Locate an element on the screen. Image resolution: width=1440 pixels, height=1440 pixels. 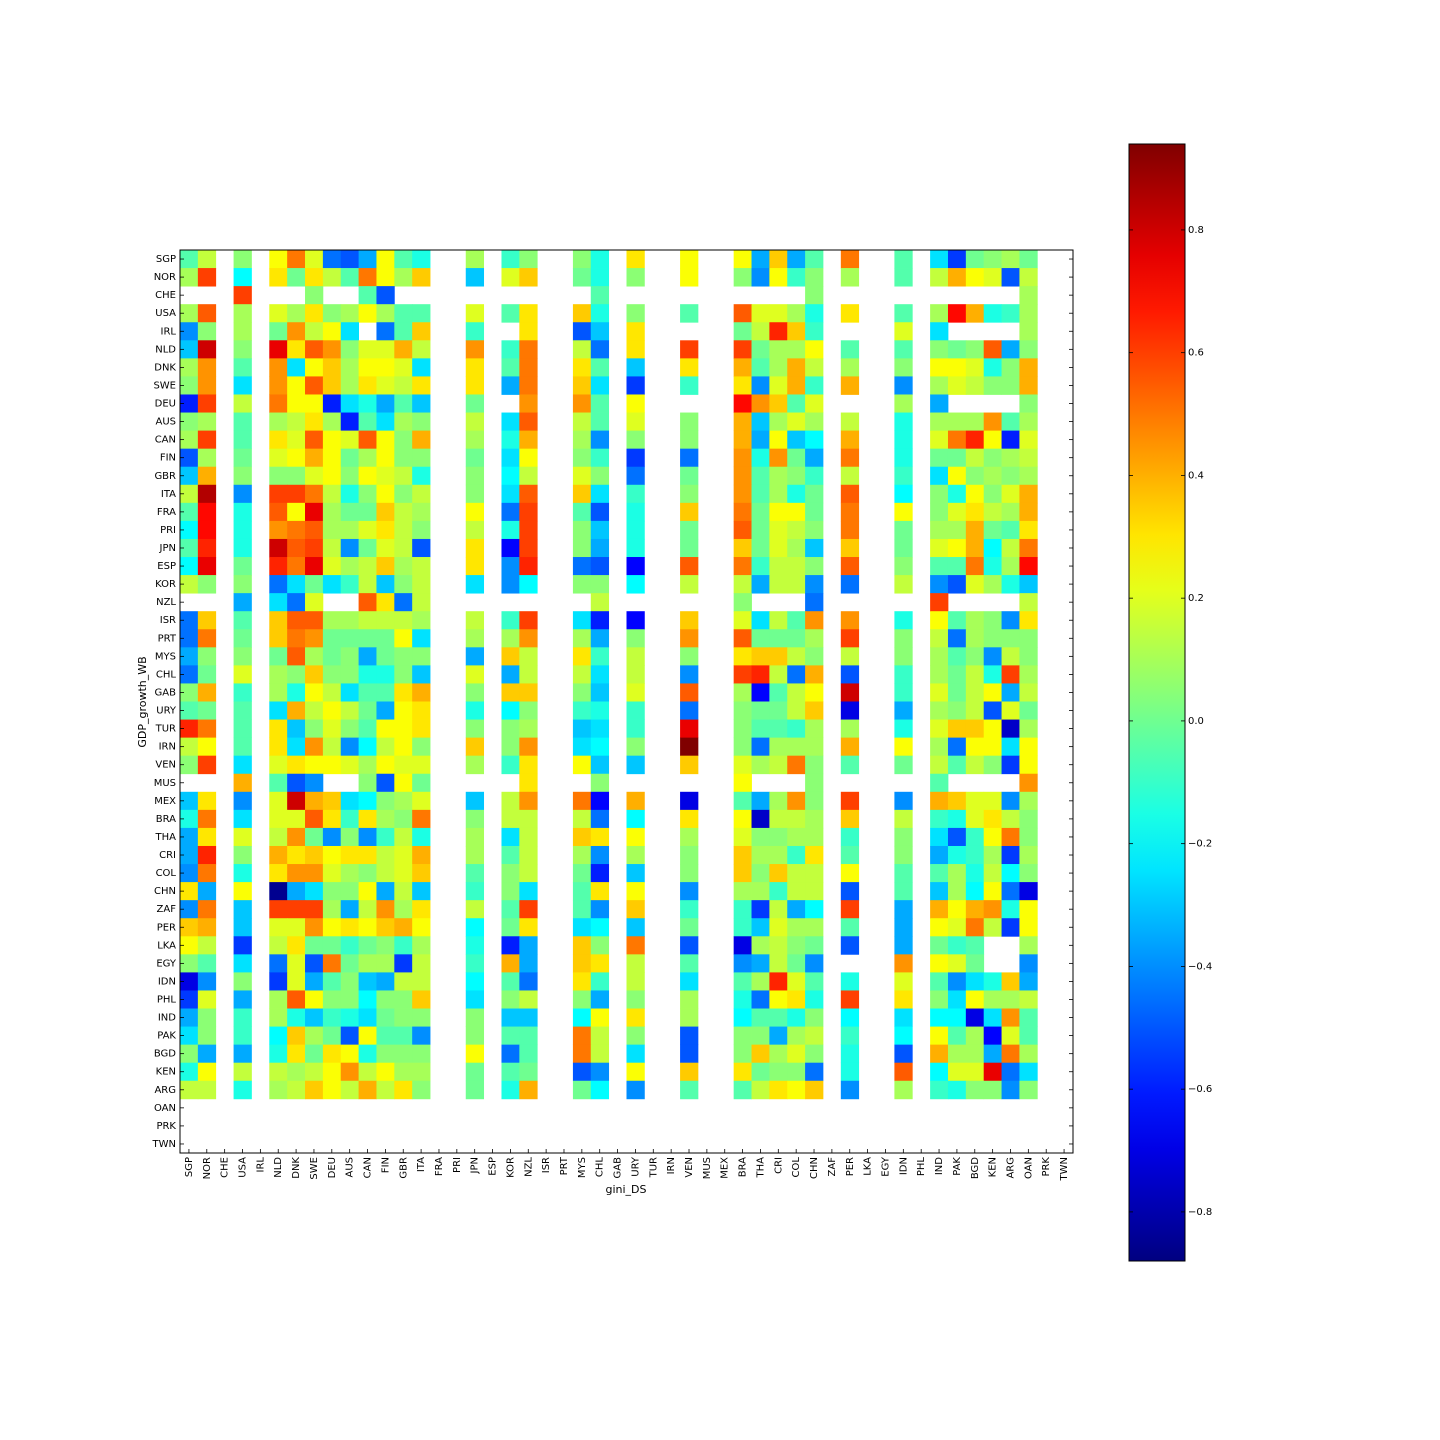
heatmap-cell-FIN-SGP is located at coordinates (189, 458).